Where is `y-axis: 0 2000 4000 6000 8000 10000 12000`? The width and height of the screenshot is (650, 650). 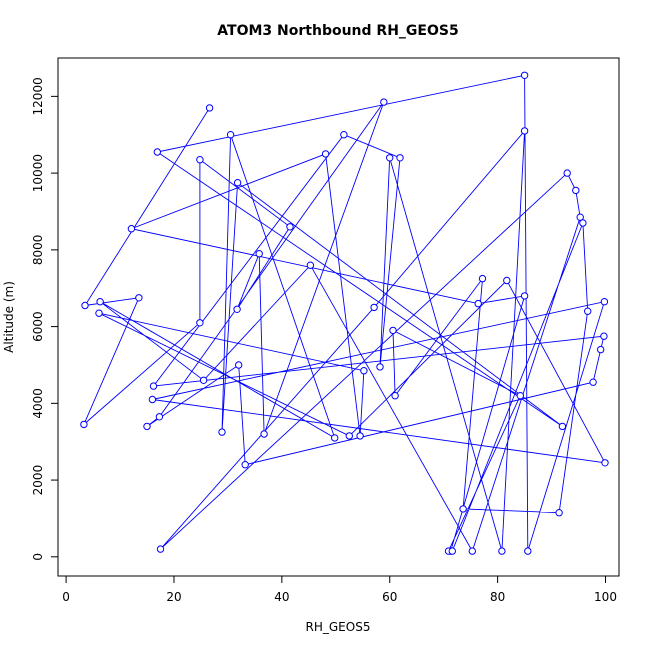
y-axis: 0 2000 4000 6000 8000 10000 12000 is located at coordinates (45, 319).